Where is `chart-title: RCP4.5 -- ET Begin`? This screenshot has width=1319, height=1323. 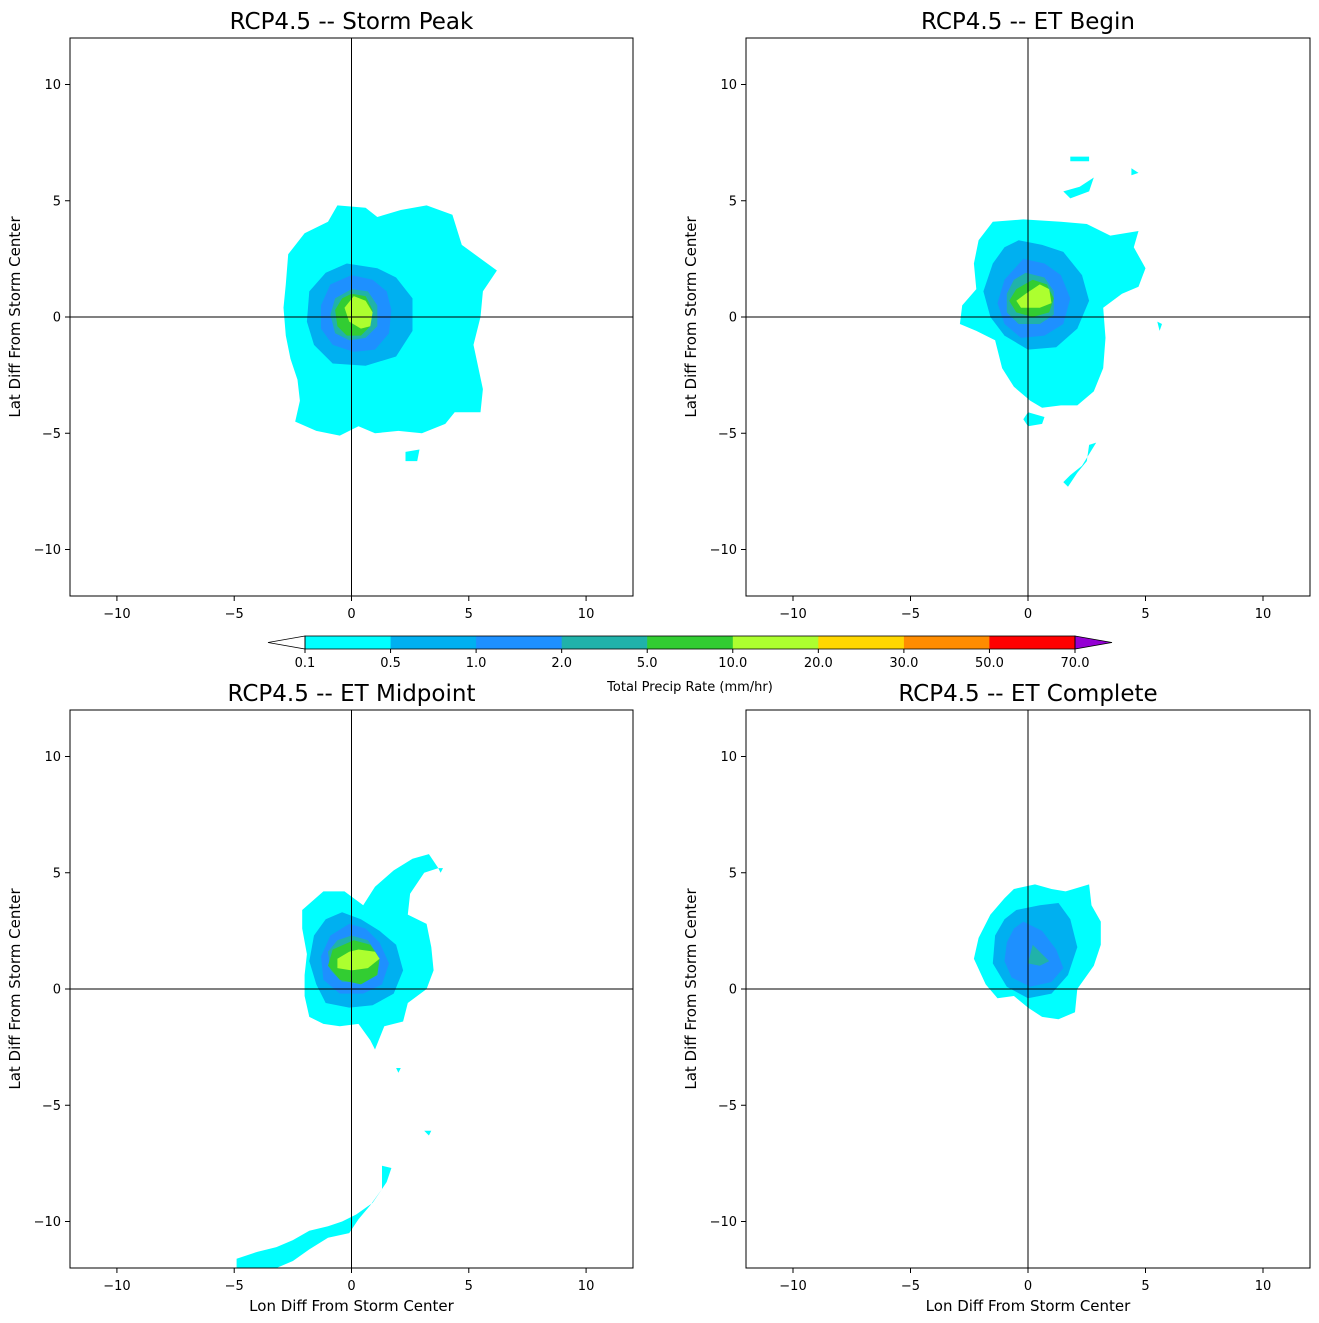 chart-title: RCP4.5 -- ET Begin is located at coordinates (1028, 22).